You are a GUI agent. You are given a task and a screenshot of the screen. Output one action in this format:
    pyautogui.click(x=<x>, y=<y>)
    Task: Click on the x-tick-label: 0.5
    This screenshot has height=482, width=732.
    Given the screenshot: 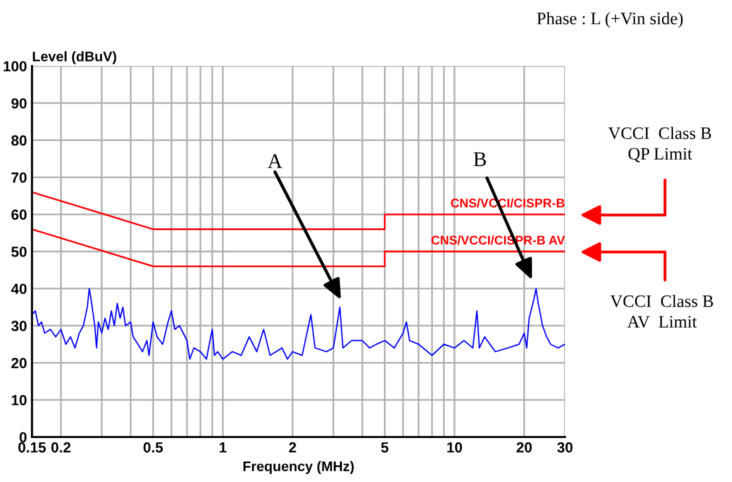 What is the action you would take?
    pyautogui.click(x=153, y=447)
    